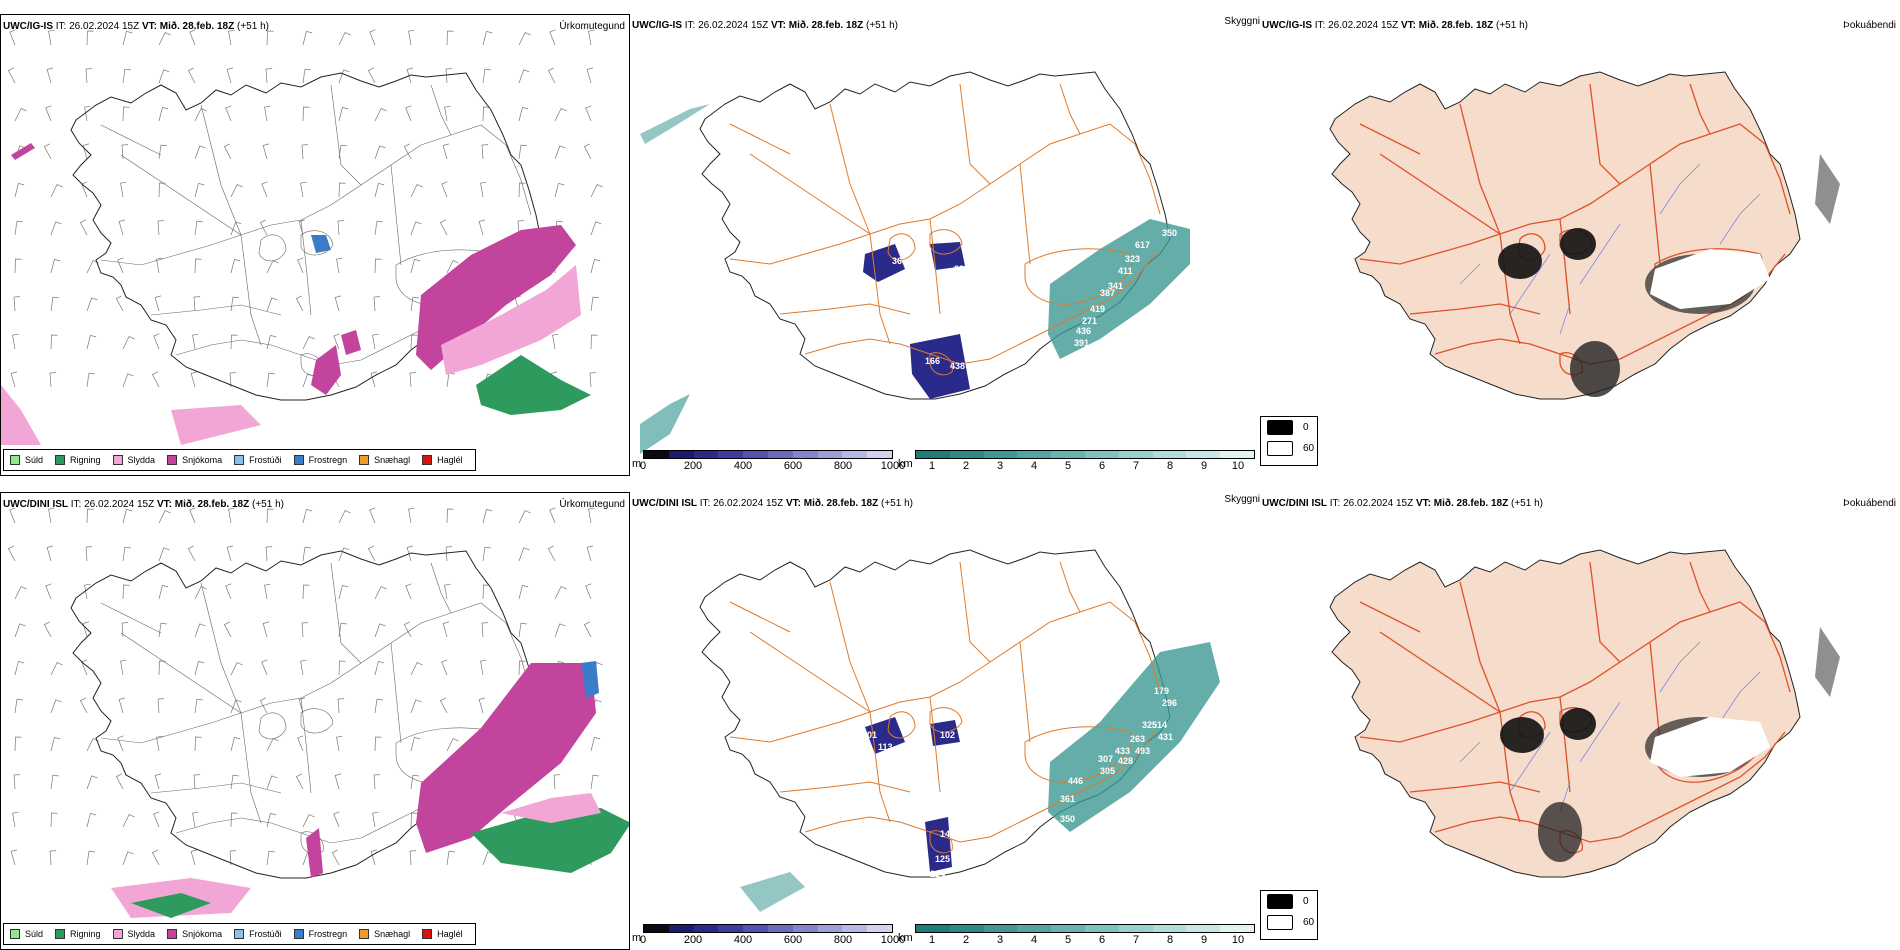 The height and width of the screenshot is (950, 1900). What do you see at coordinates (1292, 901) in the screenshot?
I see `fog-legend-item-0: 0` at bounding box center [1292, 901].